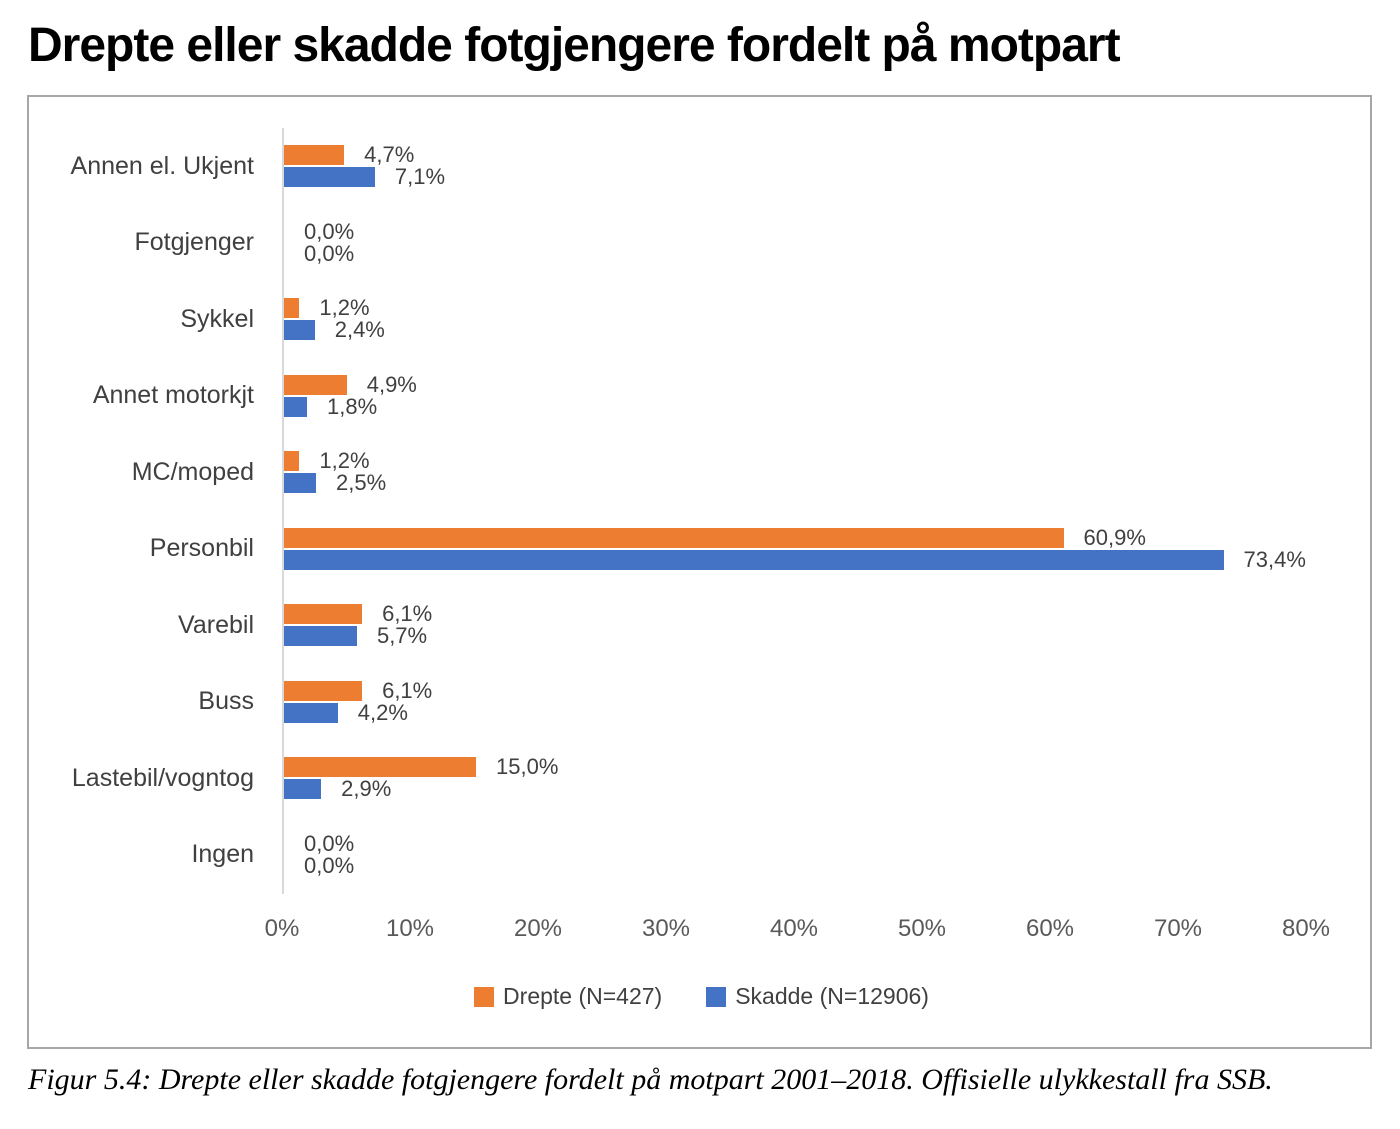  I want to click on value-label: 15,0%, so click(527, 767).